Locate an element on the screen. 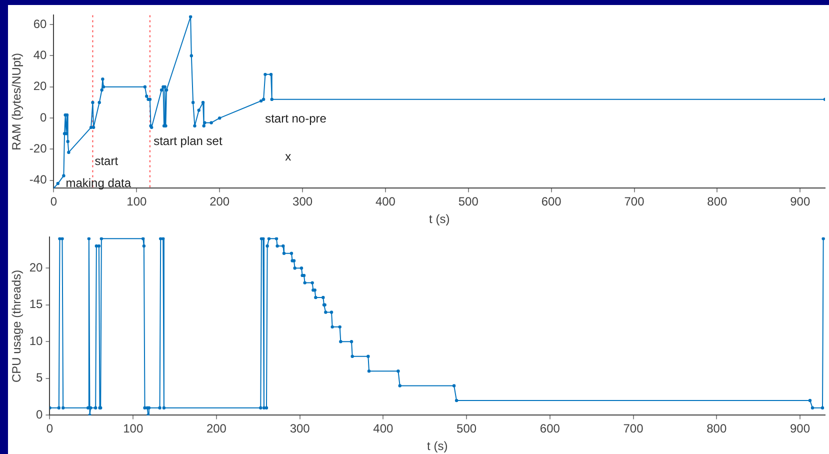 The image size is (829, 454). y-tick-label: -40 is located at coordinates (38, 179).